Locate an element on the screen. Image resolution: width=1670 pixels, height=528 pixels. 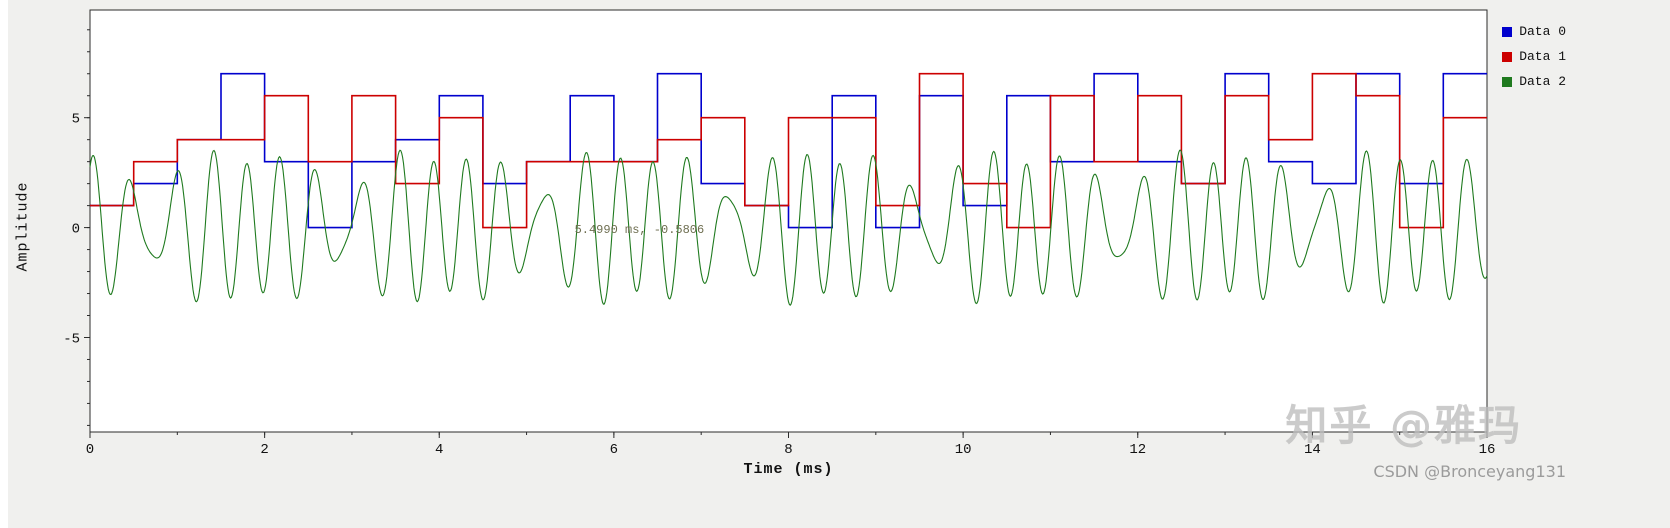
svg-text: 12 is located at coordinates (1137, 450).